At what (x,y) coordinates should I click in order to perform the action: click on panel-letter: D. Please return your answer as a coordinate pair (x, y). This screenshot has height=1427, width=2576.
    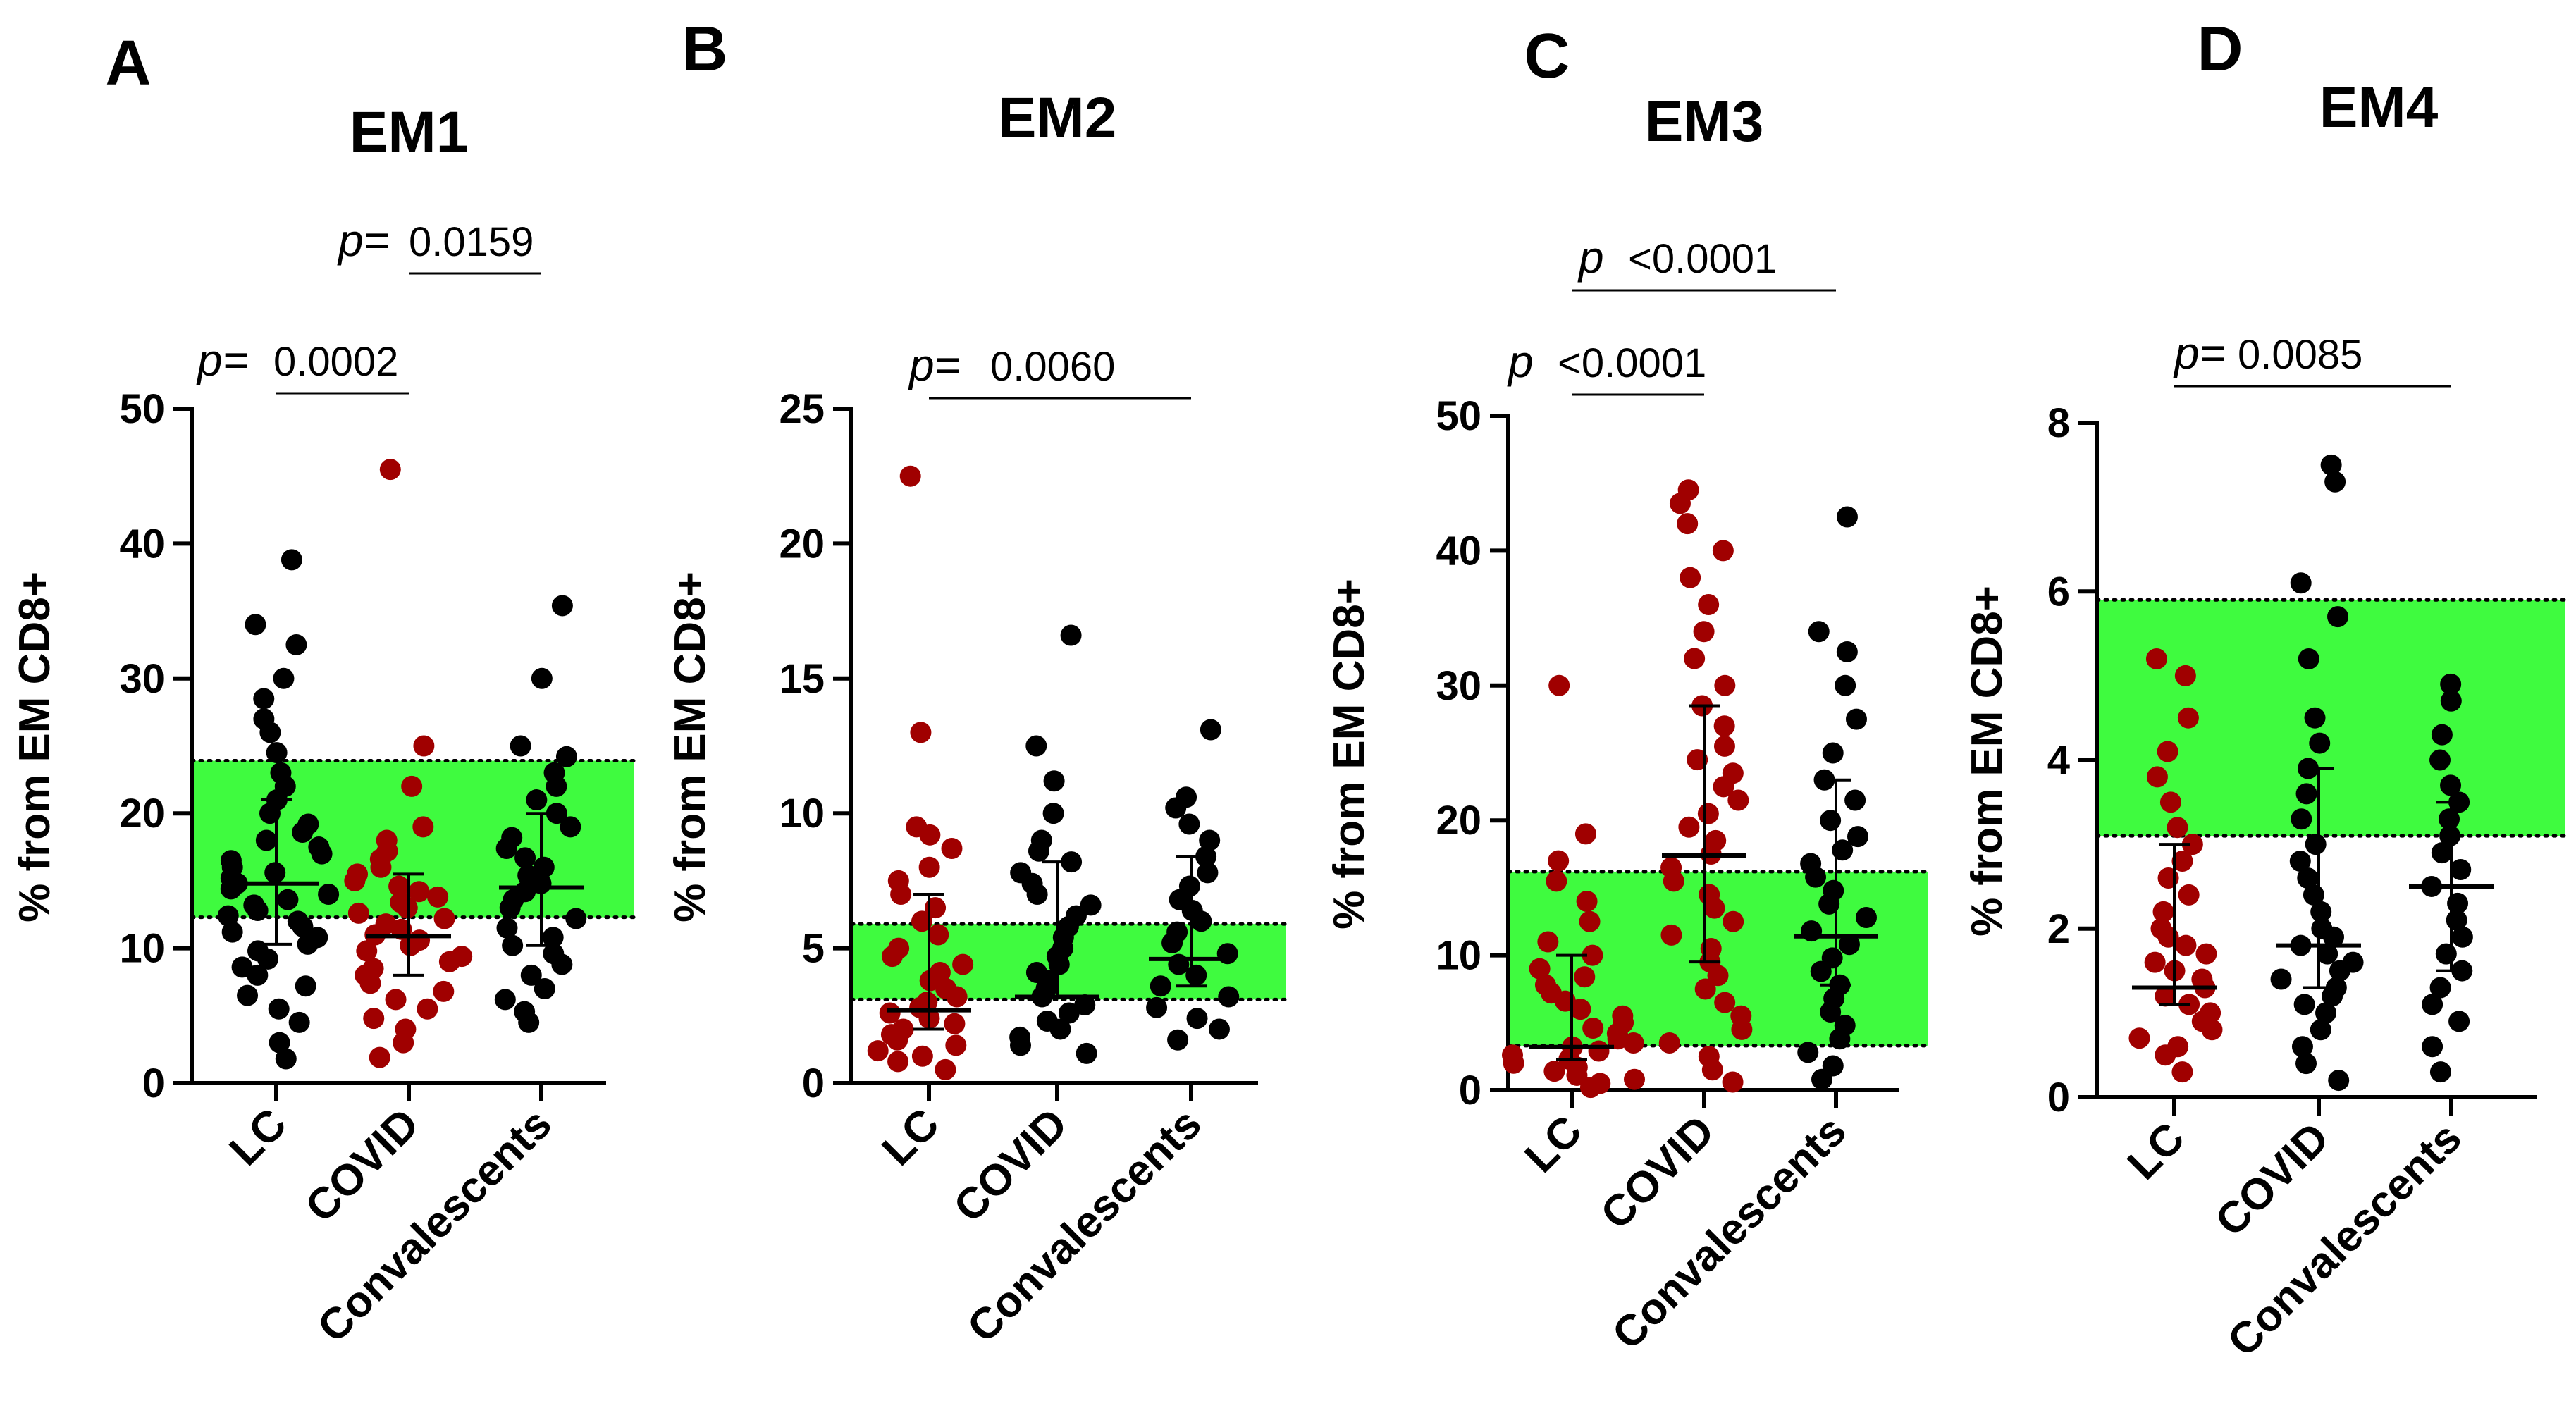
    Looking at the image, I should click on (2220, 50).